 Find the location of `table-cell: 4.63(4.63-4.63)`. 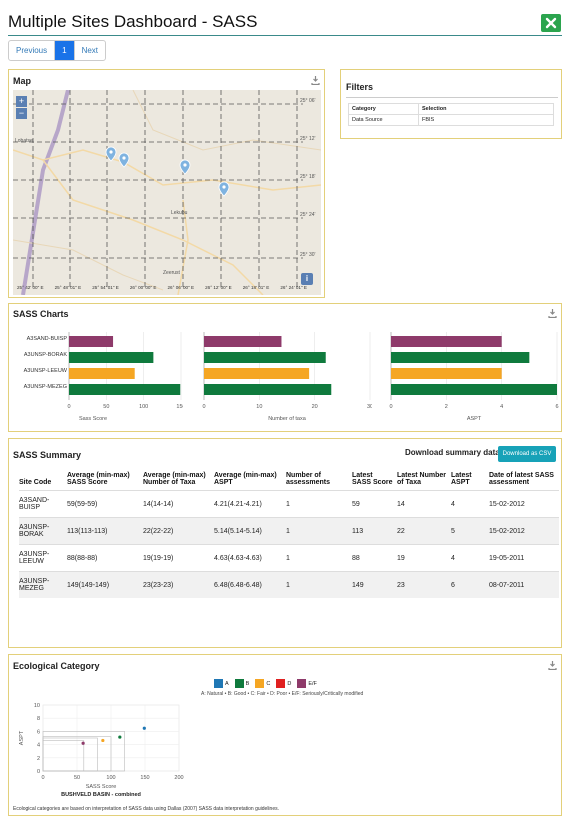

table-cell: 4.63(4.63-4.63) is located at coordinates (250, 558).